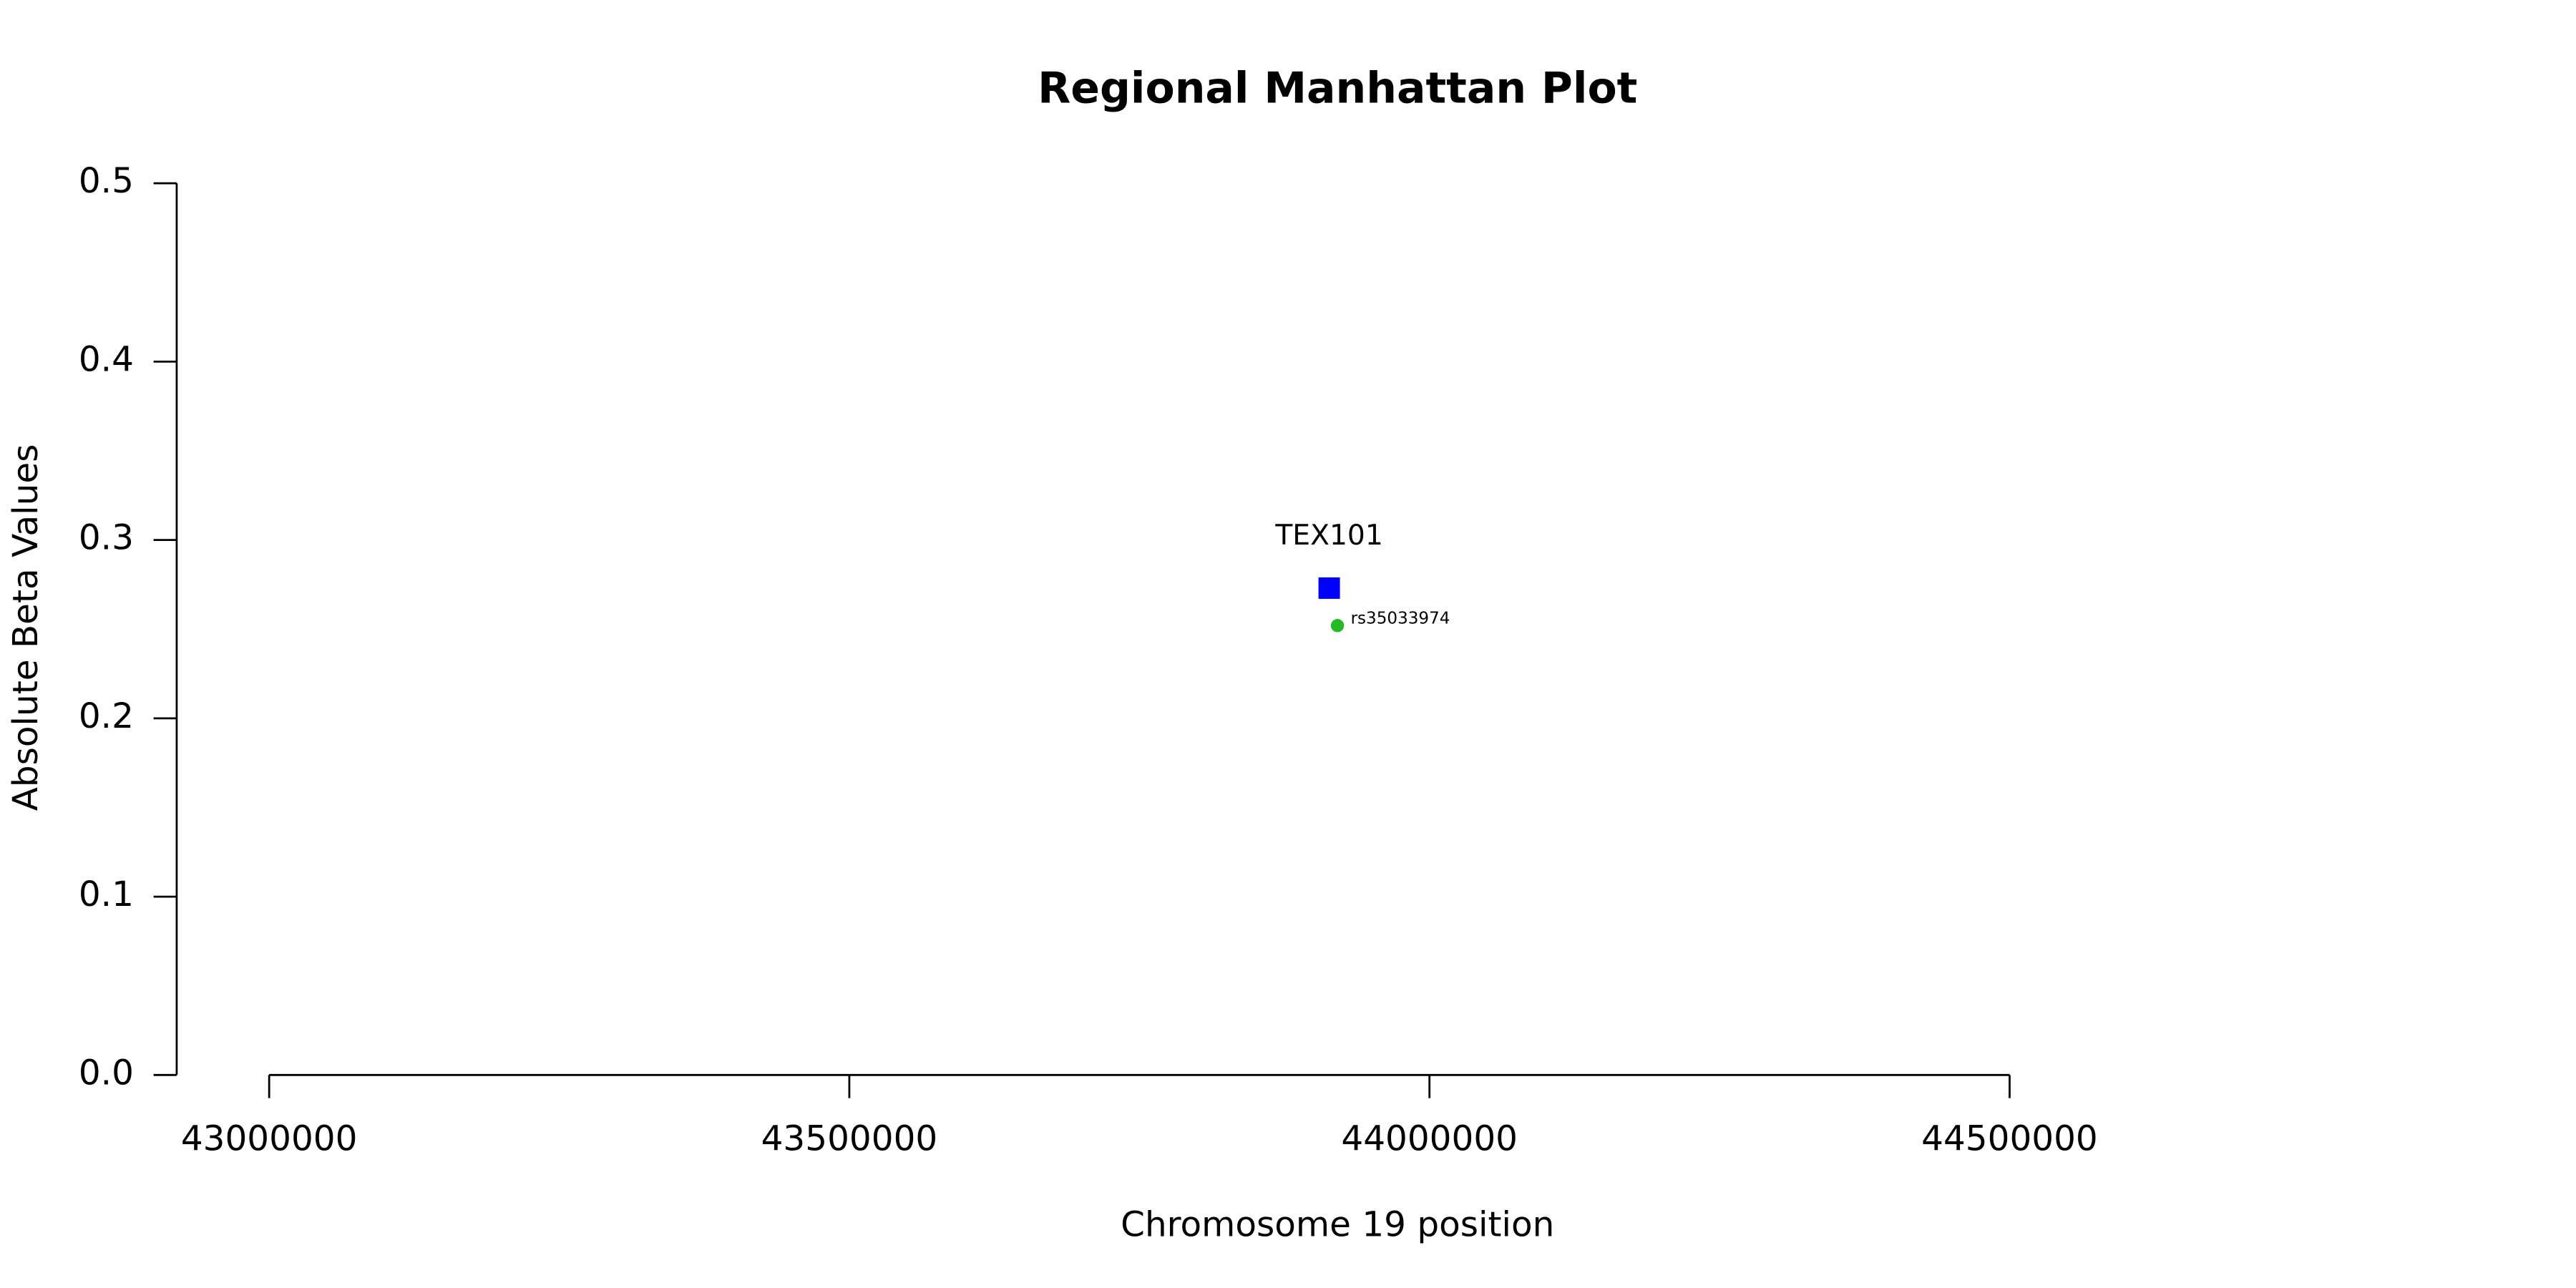 The height and width of the screenshot is (1288, 2576). I want to click on chart-title: Regional Manhattan Plot, so click(1337, 89).